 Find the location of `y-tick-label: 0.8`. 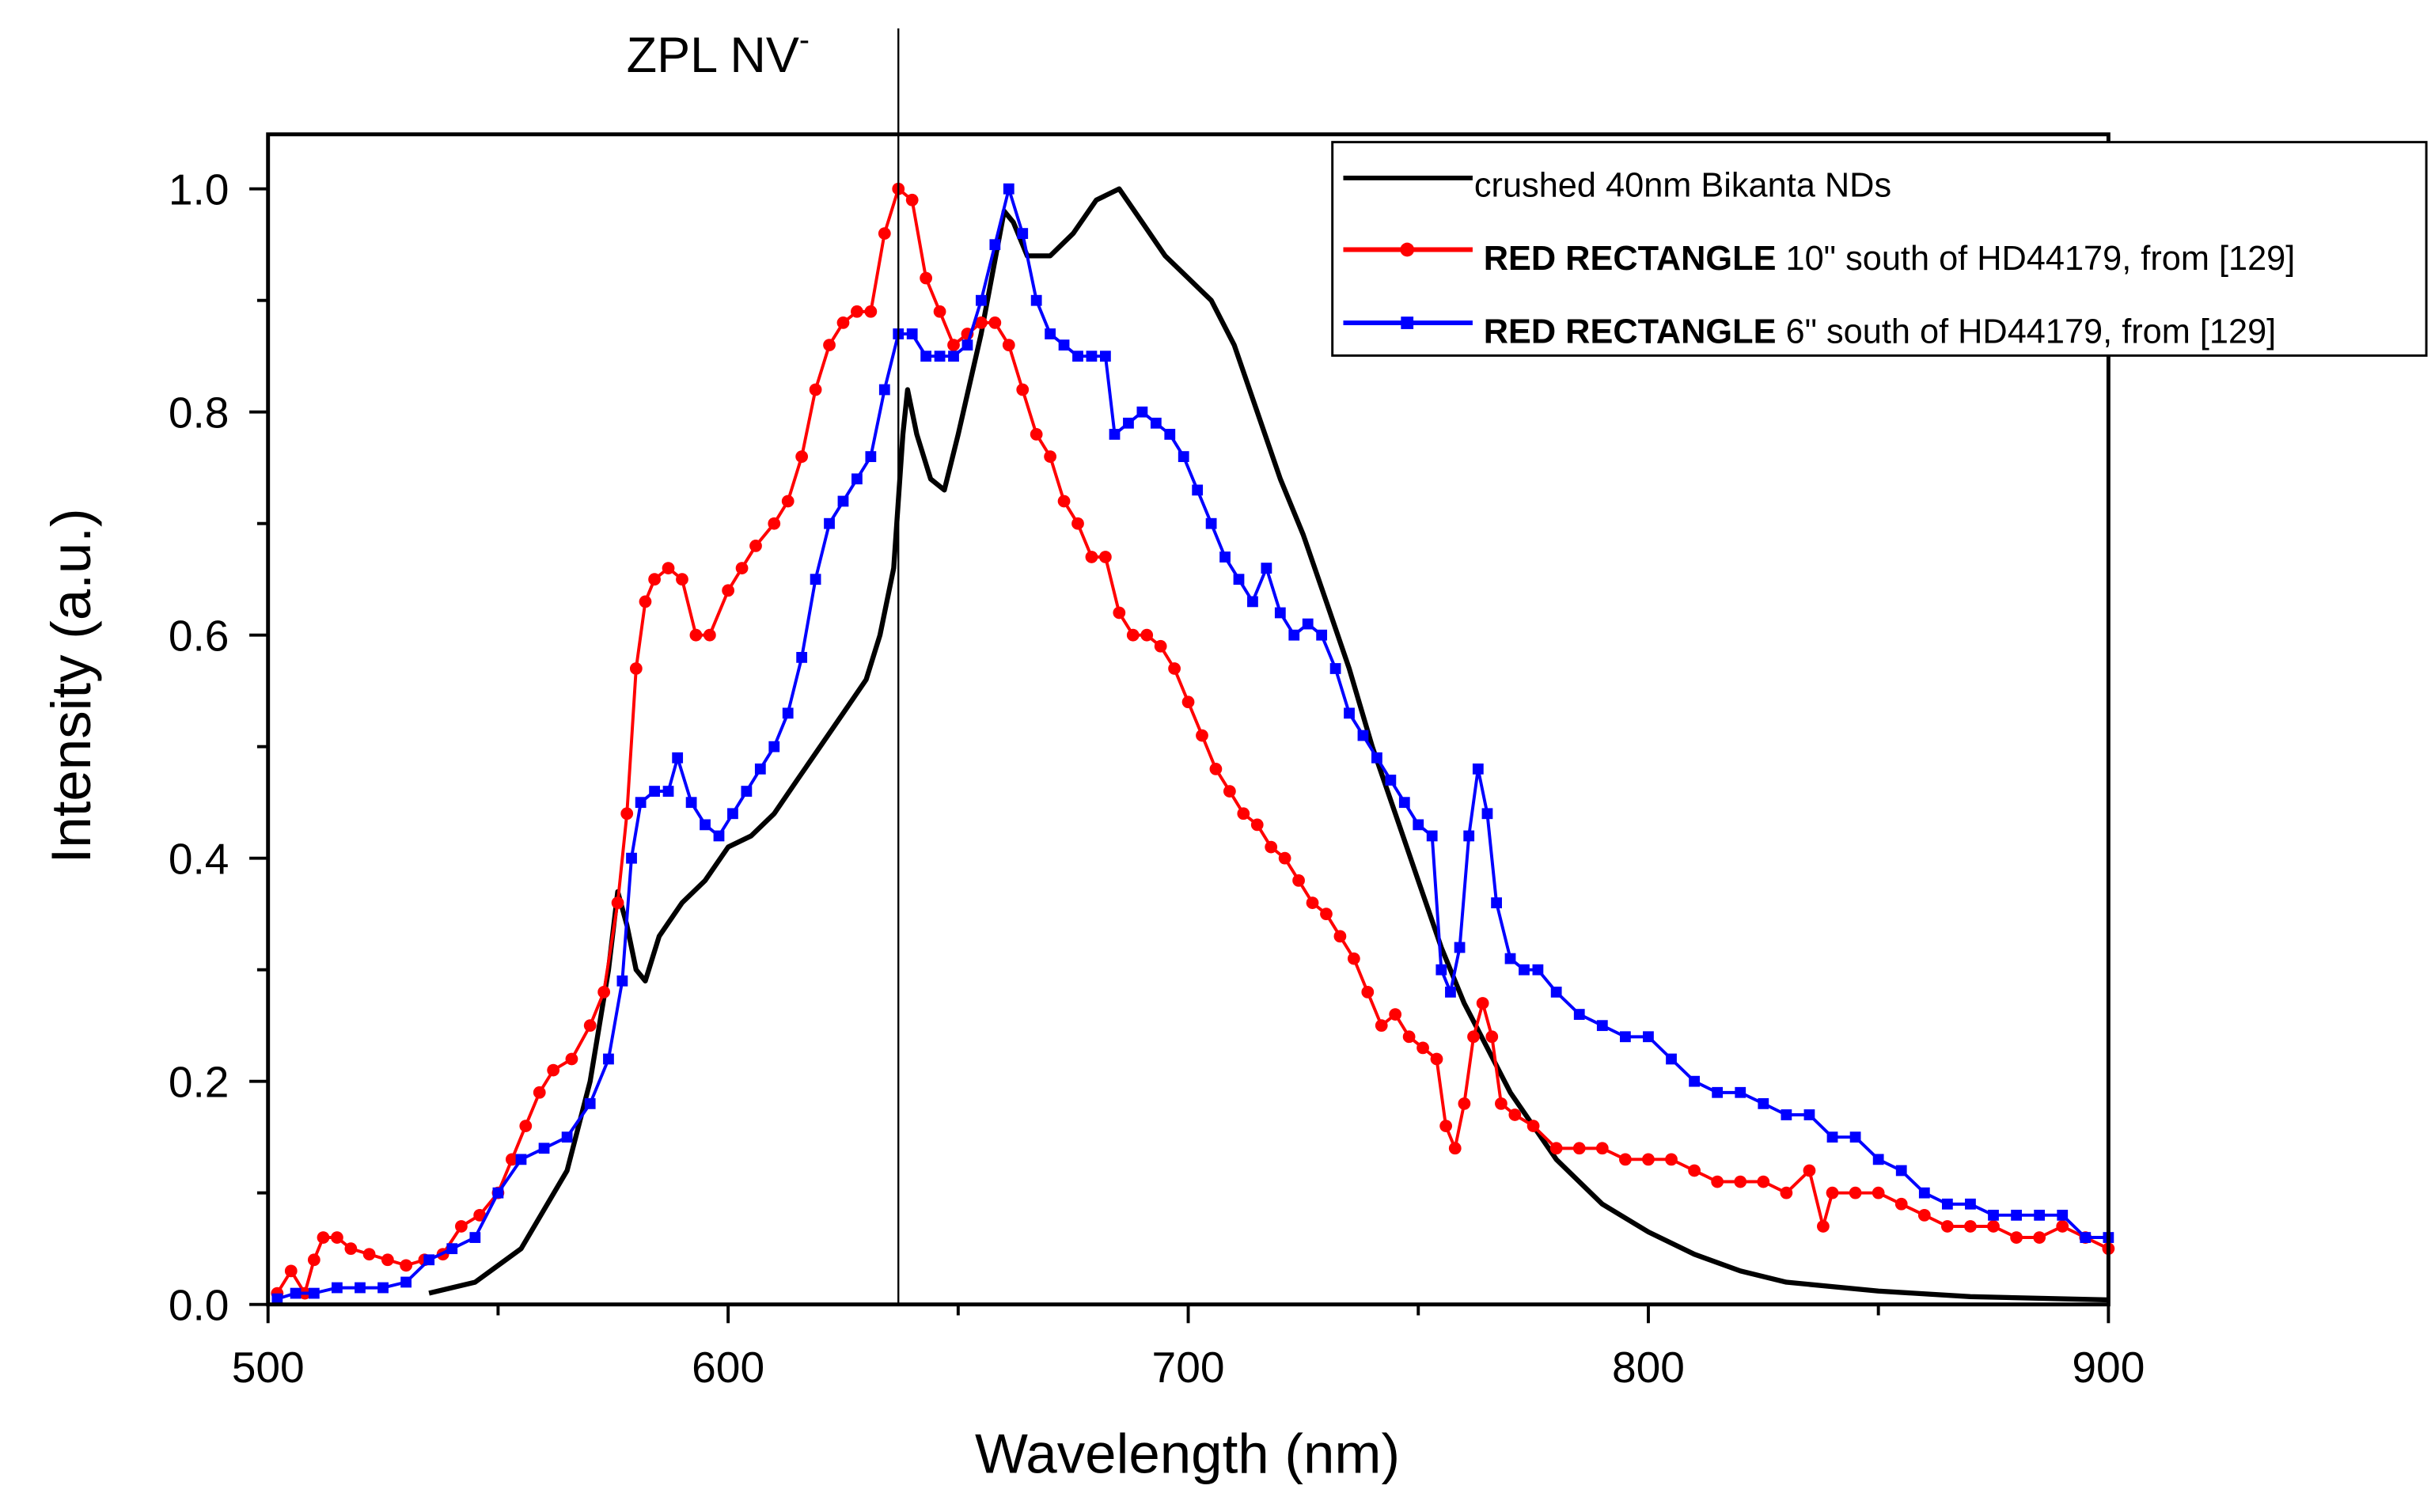

y-tick-label: 0.8 is located at coordinates (199, 412).